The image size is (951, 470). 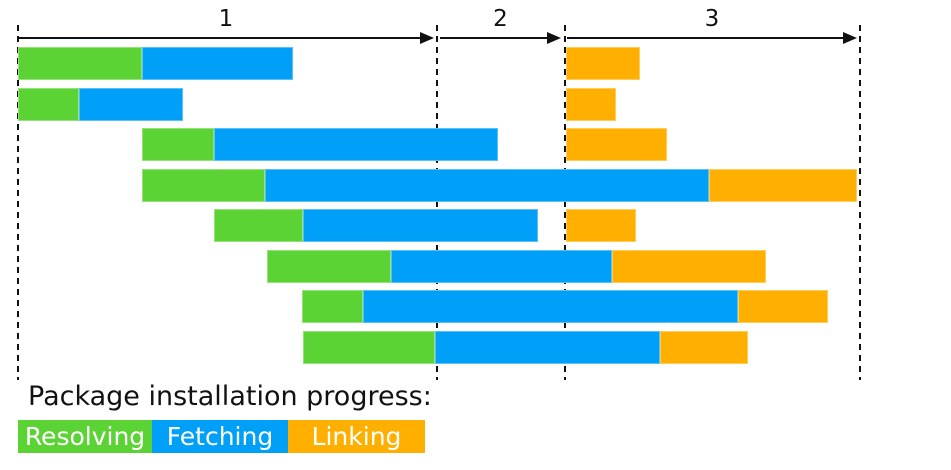 What do you see at coordinates (356, 436) in the screenshot?
I see `legend-item-linking: Linking` at bounding box center [356, 436].